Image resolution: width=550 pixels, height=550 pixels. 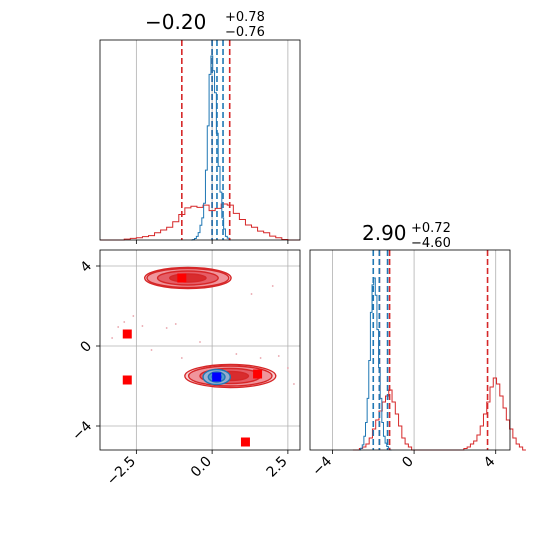 What do you see at coordinates (375, 364) in the screenshot?
I see `param2-blue-histogram` at bounding box center [375, 364].